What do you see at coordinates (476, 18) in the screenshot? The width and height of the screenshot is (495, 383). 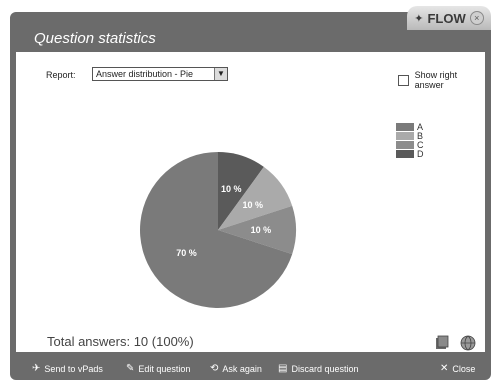 I see `window-close-icon: ×` at bounding box center [476, 18].